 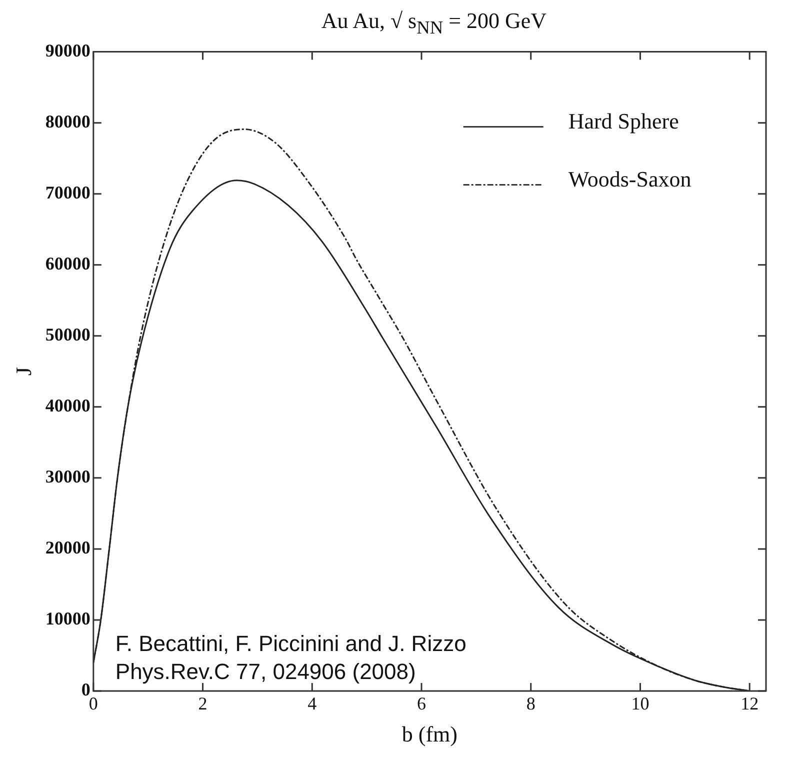 What do you see at coordinates (434, 23) in the screenshot?
I see `chart-title: Au Au, √ s$_{NN}$ = 200 GeV` at bounding box center [434, 23].